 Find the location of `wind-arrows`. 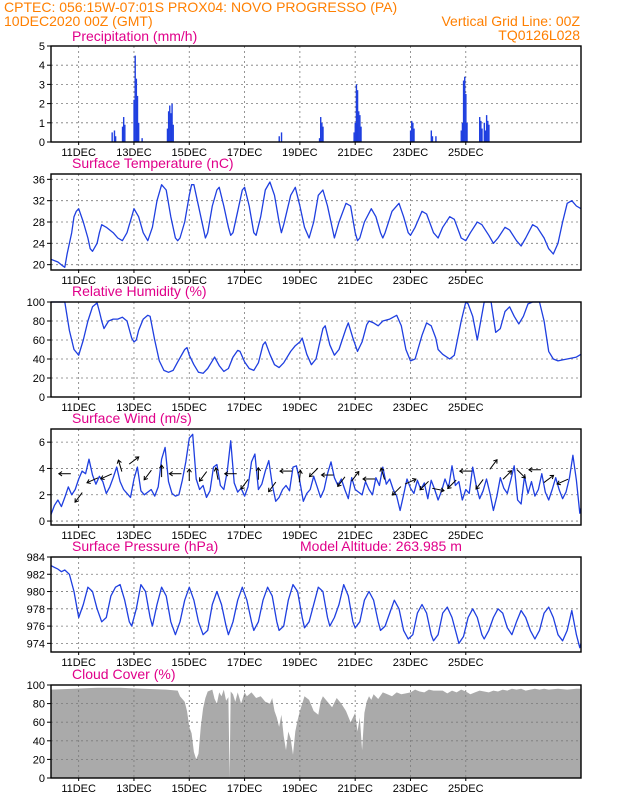

wind-arrows is located at coordinates (313, 479).